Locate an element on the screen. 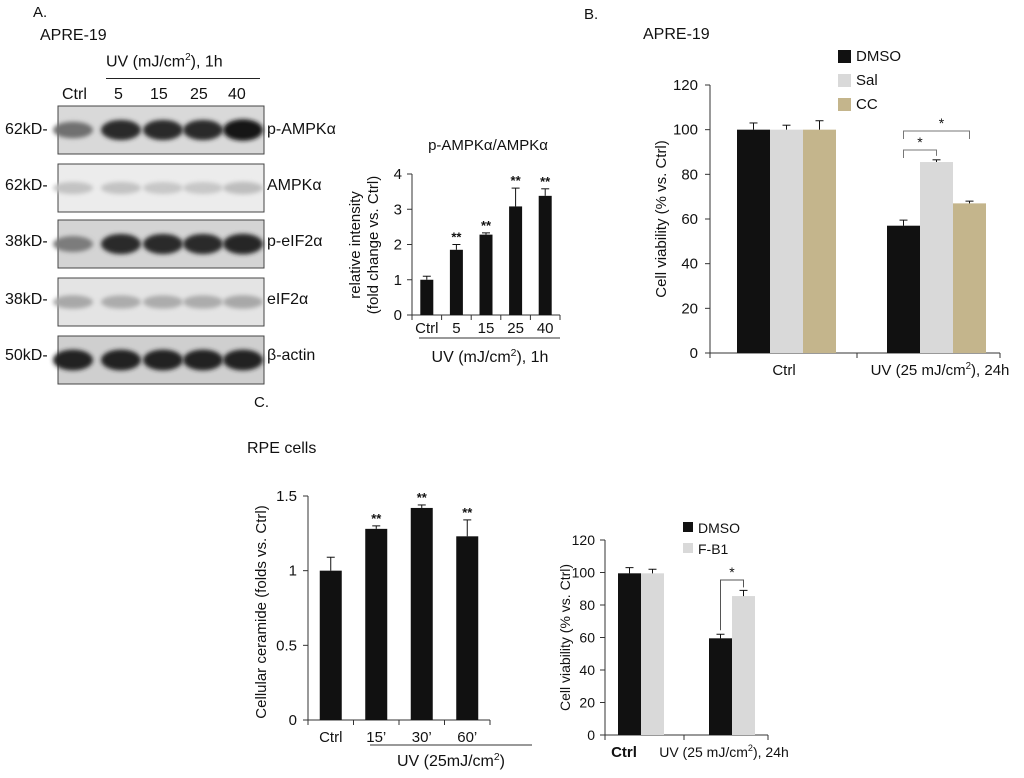  y-tick-label: 120 is located at coordinates (584, 540).